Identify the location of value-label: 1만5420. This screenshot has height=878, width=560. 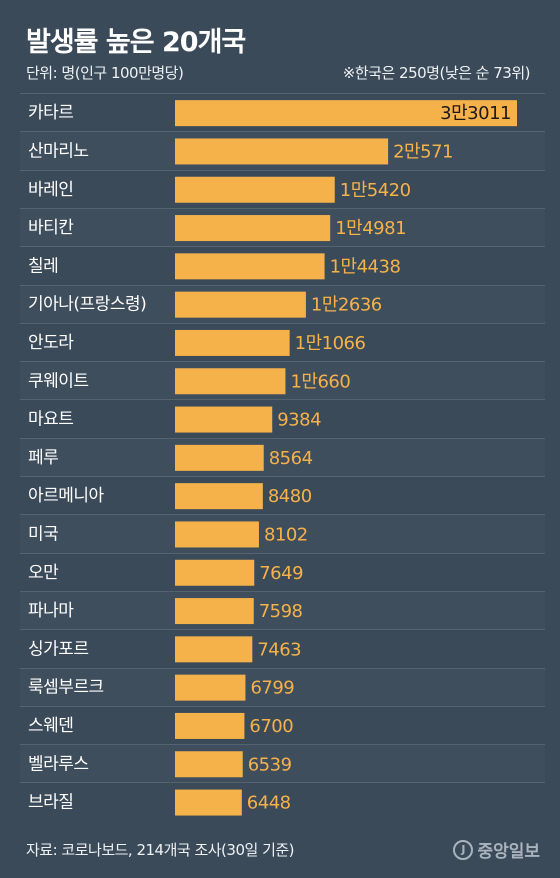
(375, 190).